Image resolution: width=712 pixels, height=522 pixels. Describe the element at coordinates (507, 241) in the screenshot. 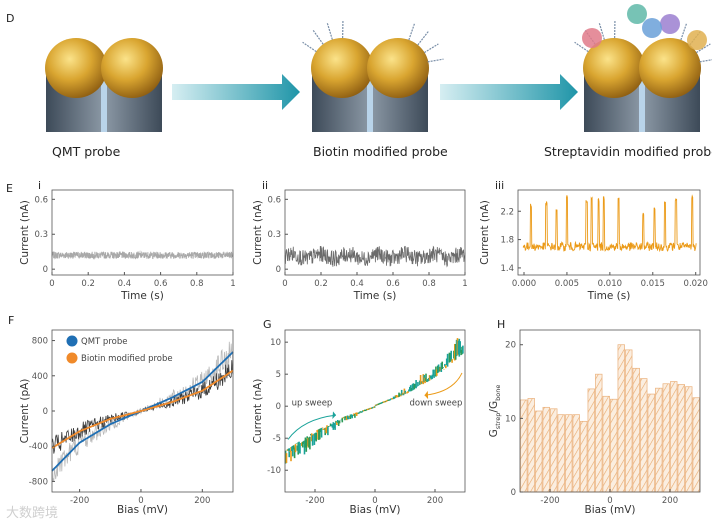

I see `y-tick-label: 1.8` at that location.